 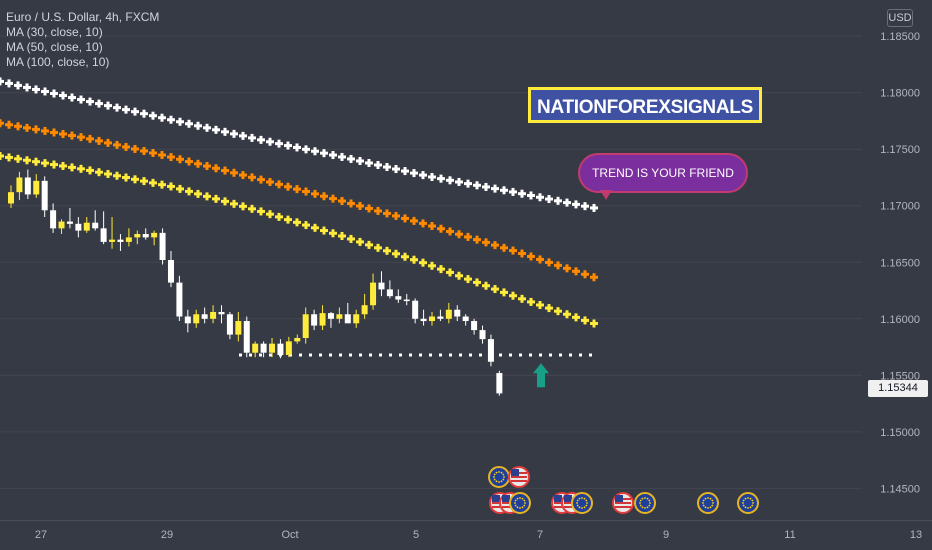 What do you see at coordinates (900, 150) in the screenshot?
I see `y-tick-label: 1.17500` at bounding box center [900, 150].